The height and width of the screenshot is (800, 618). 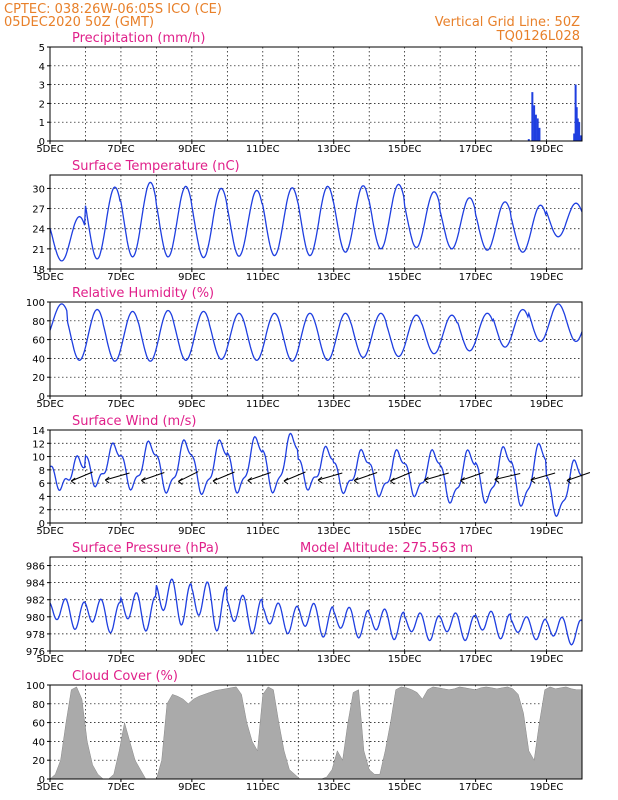 I want to click on wind-xtick-label: 11DEC, so click(x=263, y=531).